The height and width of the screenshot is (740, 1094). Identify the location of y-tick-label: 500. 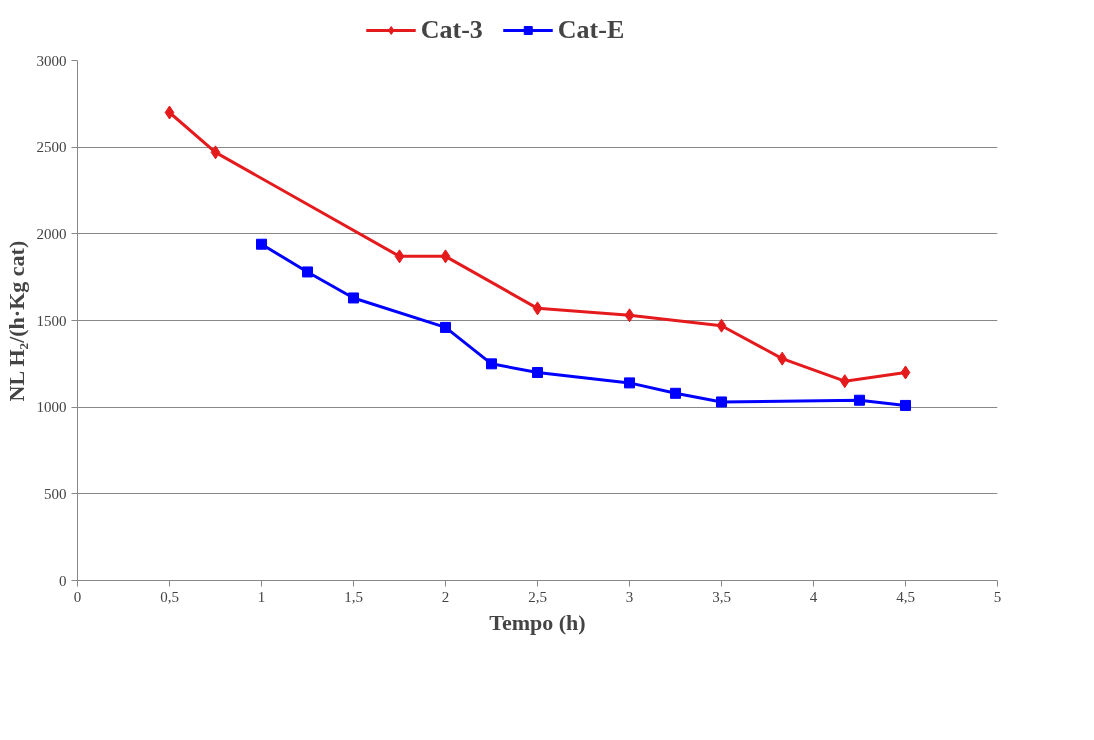
(55, 493).